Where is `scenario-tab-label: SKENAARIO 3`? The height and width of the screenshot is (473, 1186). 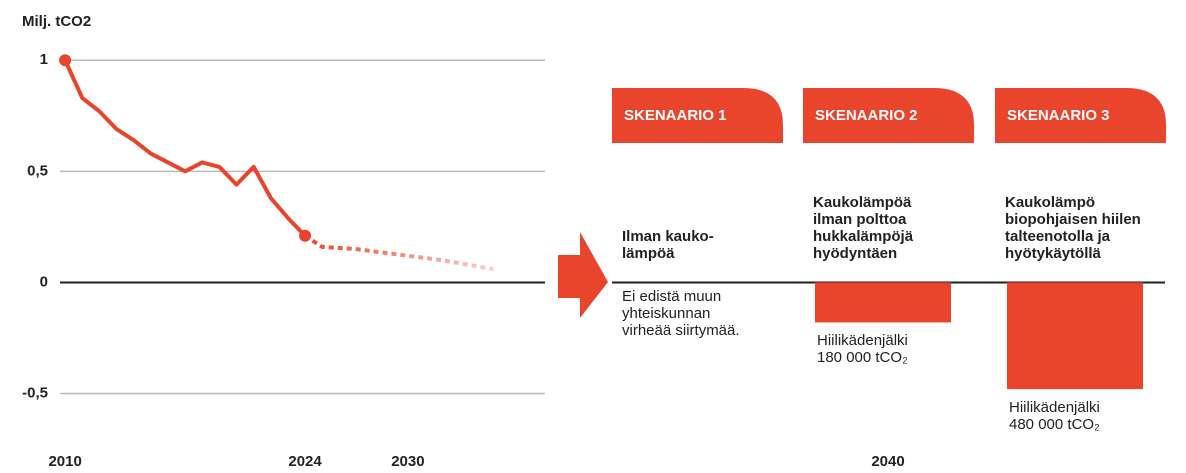
scenario-tab-label: SKENAARIO 3 is located at coordinates (1058, 115).